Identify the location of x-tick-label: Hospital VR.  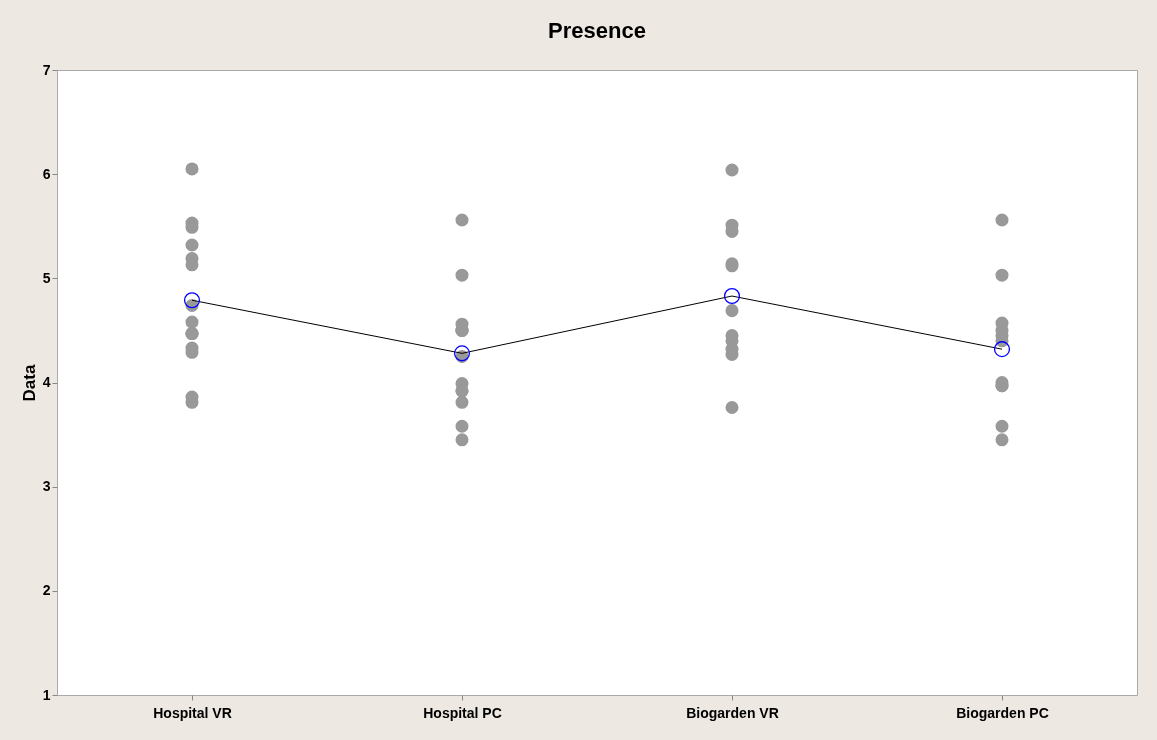
(192, 712).